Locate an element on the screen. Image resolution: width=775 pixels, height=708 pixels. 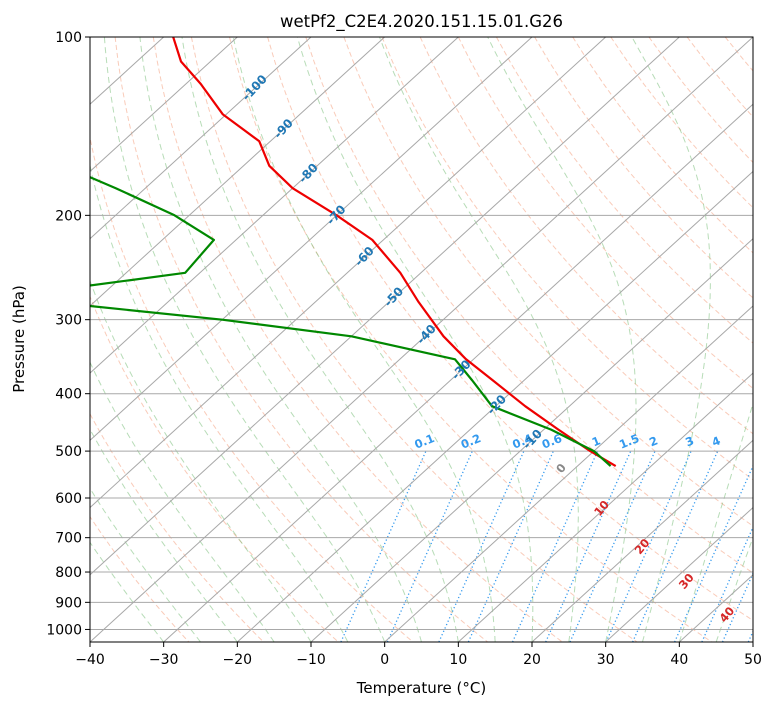
y-tick-label: 800 is located at coordinates (68, 573).